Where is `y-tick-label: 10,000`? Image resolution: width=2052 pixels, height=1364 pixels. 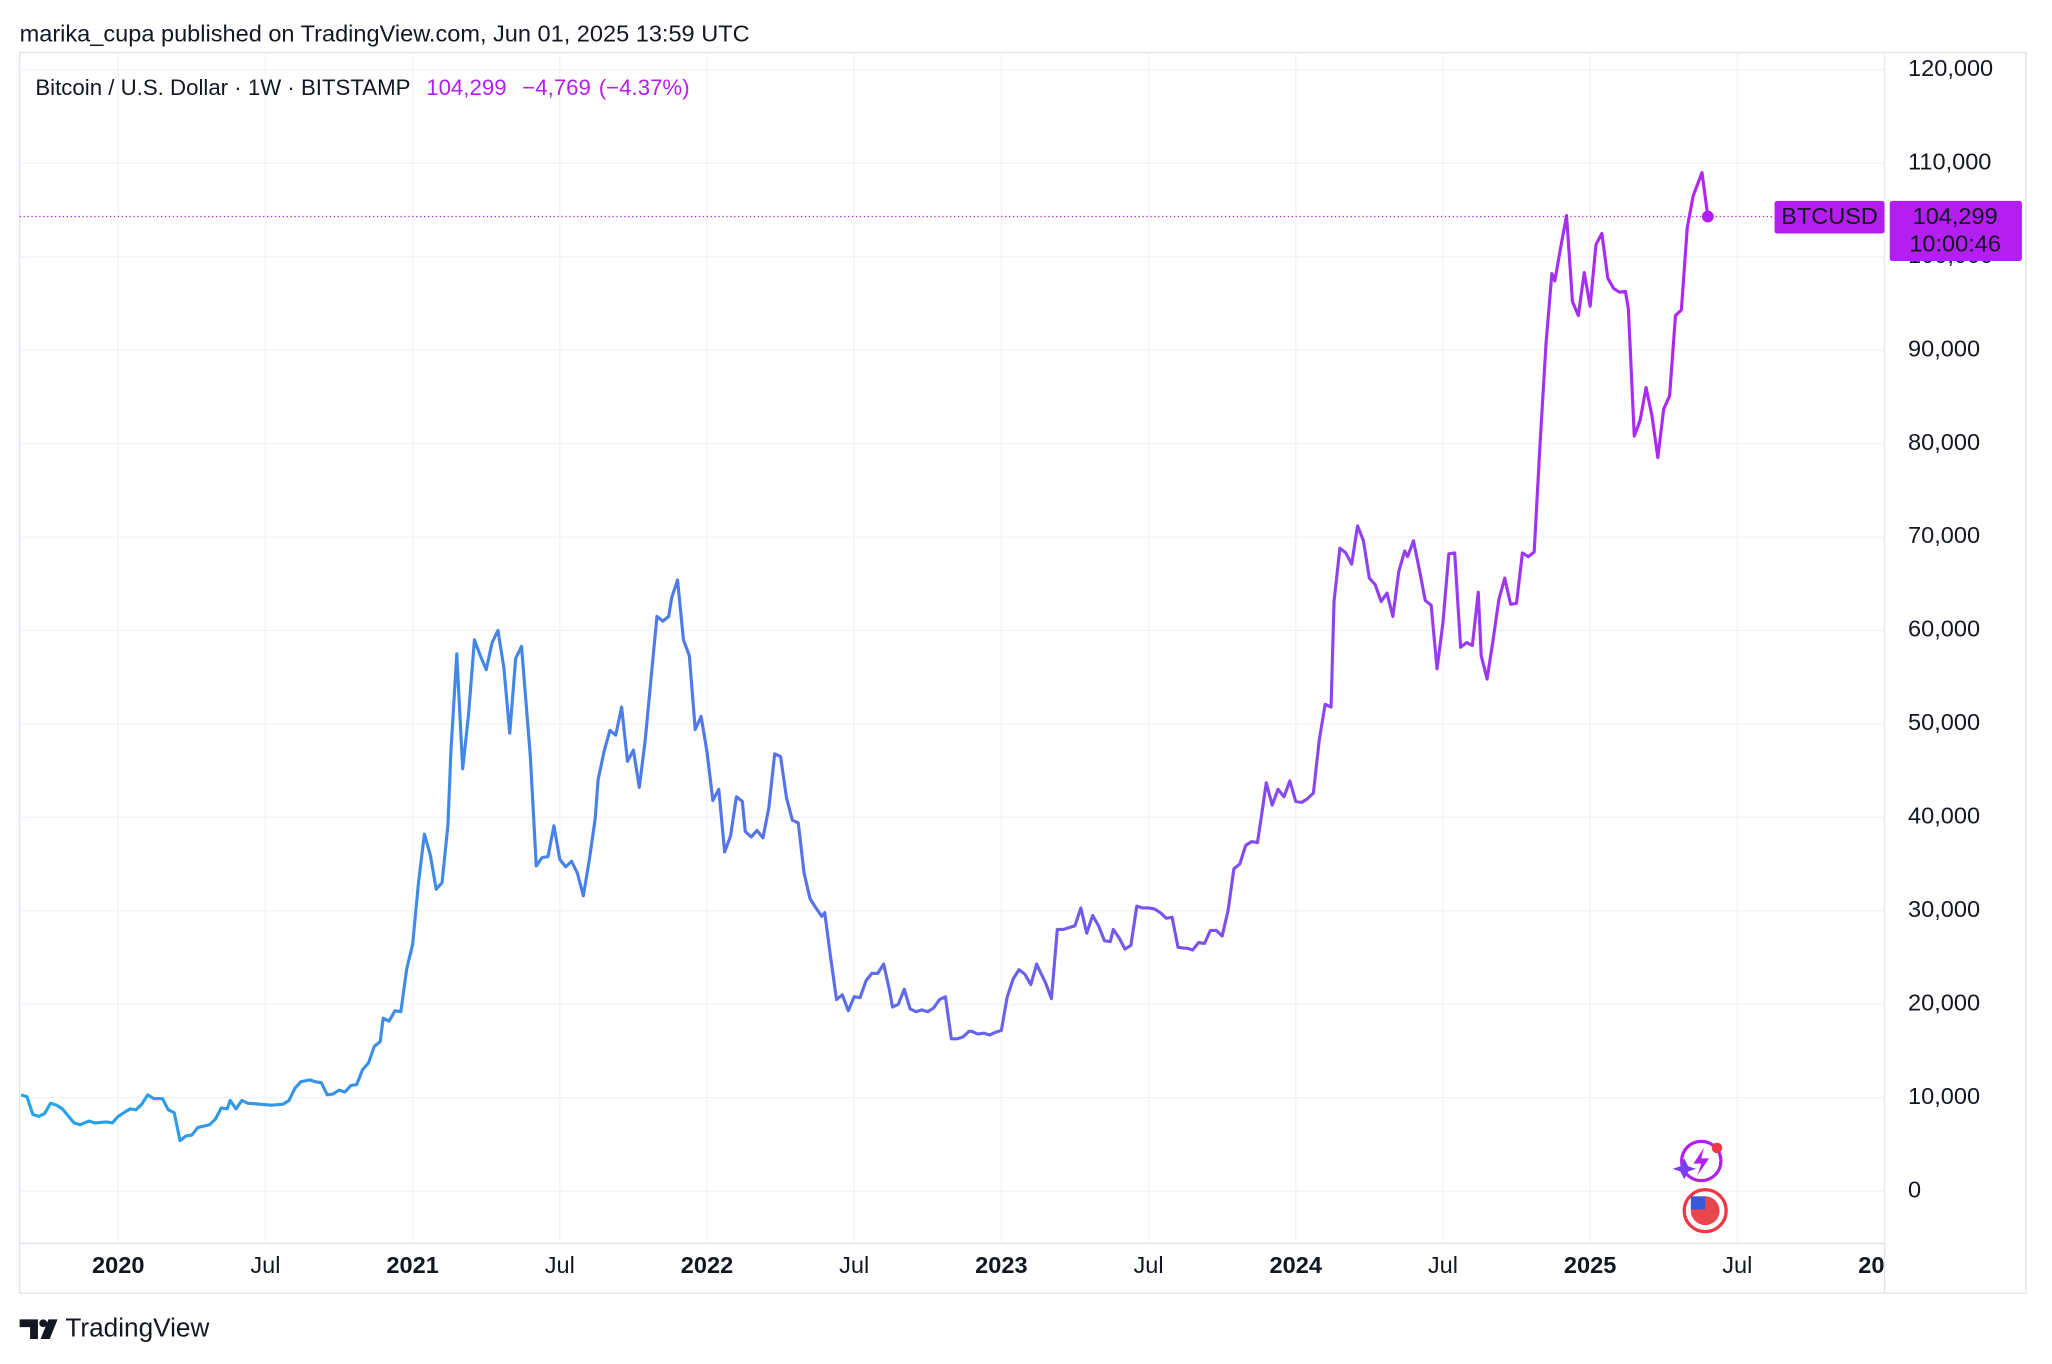
y-tick-label: 10,000 is located at coordinates (1944, 1096).